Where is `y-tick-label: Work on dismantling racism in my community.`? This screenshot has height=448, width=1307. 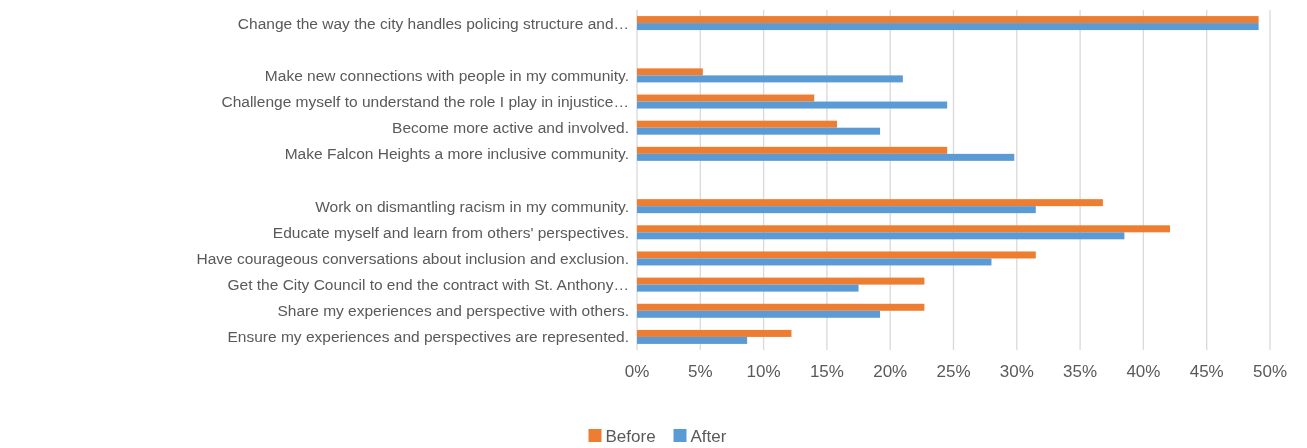 y-tick-label: Work on dismantling racism in my community. is located at coordinates (472, 206).